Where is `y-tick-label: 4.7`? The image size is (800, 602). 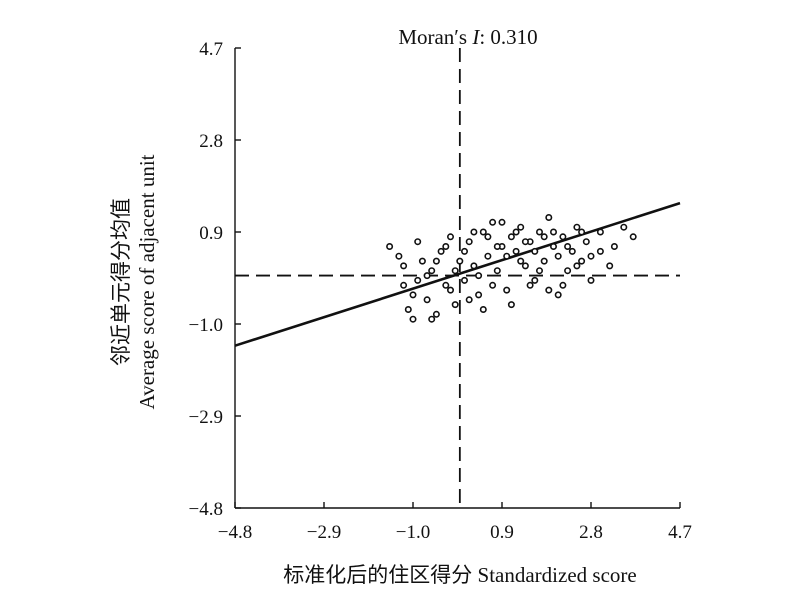
y-tick-label: 4.7 is located at coordinates (211, 49).